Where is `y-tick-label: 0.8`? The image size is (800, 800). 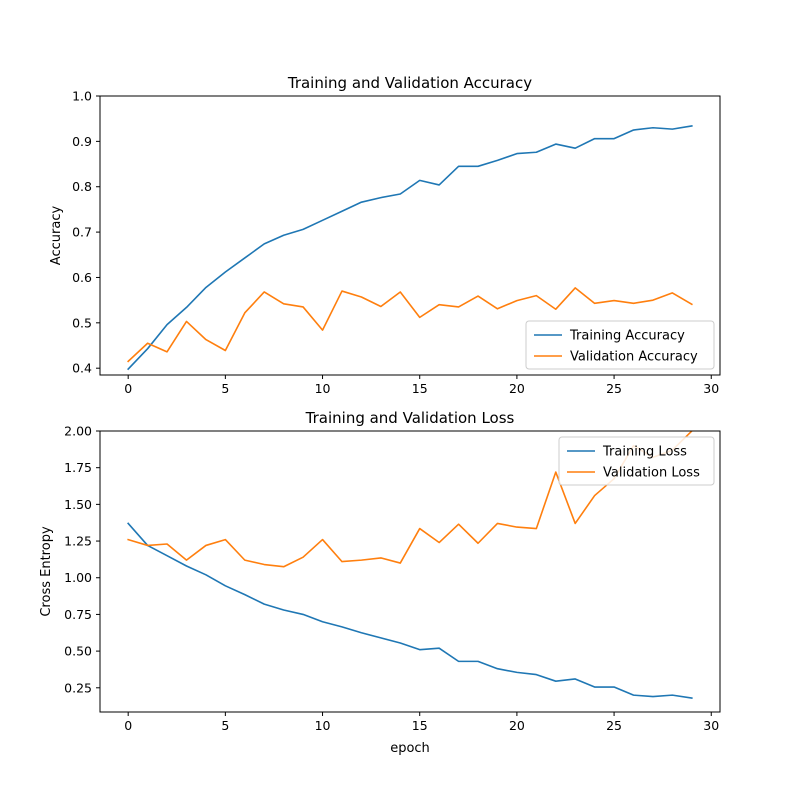 y-tick-label: 0.8 is located at coordinates (82, 186).